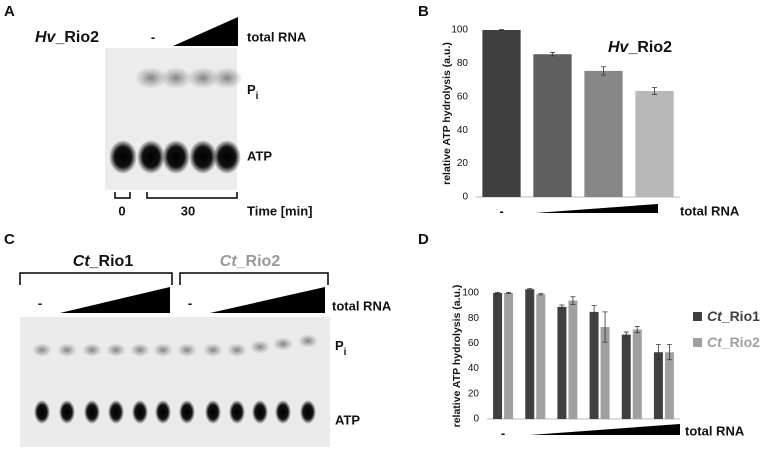 The width and height of the screenshot is (764, 449). Describe the element at coordinates (9, 239) in the screenshot. I see `panel-label: C` at that location.